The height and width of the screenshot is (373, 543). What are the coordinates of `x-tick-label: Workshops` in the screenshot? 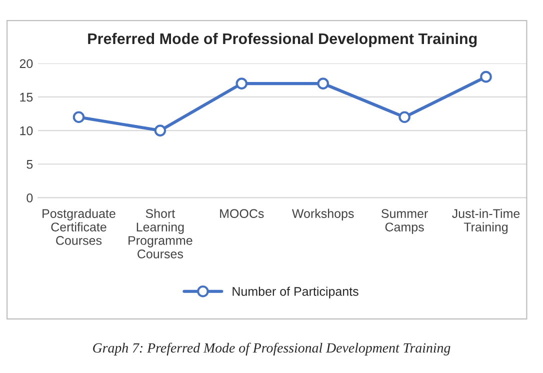 It's located at (323, 214).